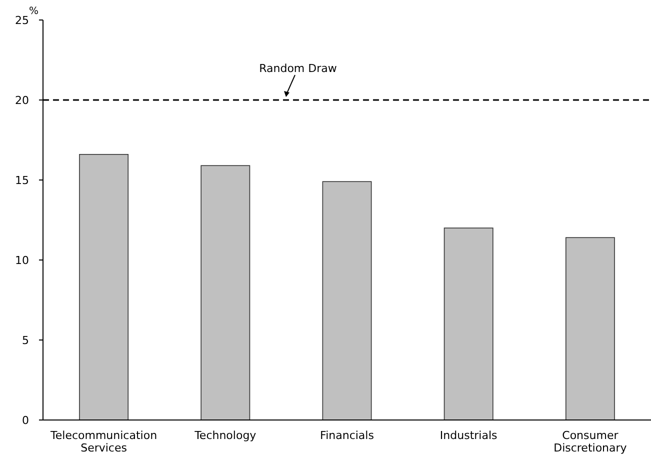  What do you see at coordinates (104, 441) in the screenshot?
I see `x-tick-label: Telecommunication Services` at bounding box center [104, 441].